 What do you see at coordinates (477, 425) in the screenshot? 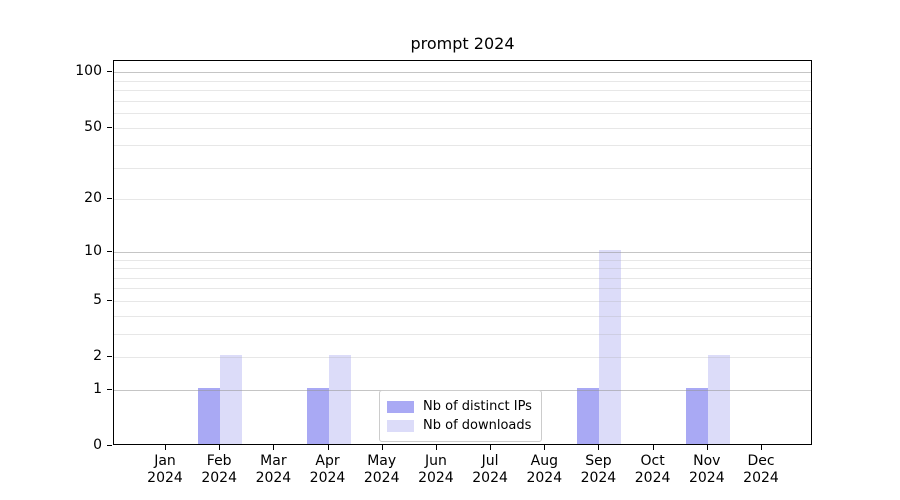
I see `legend-label-downloads: Nb of downloads` at bounding box center [477, 425].